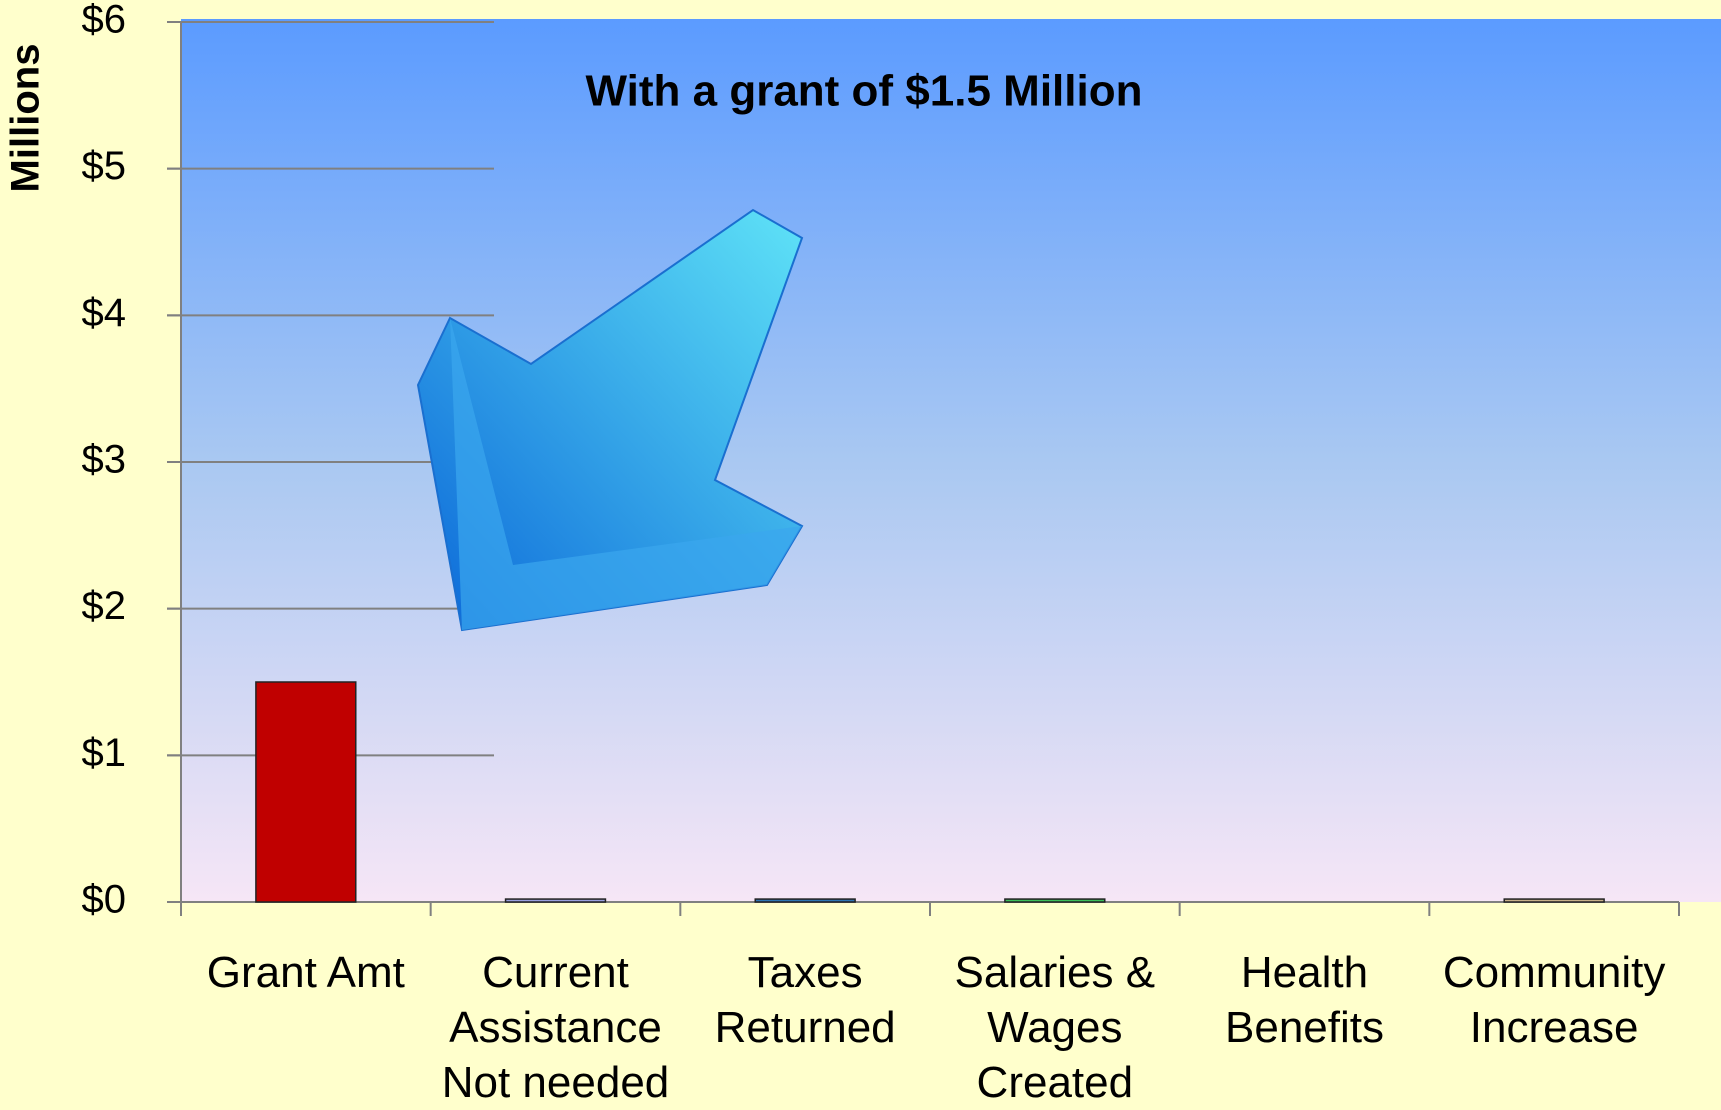 The image size is (1721, 1110). Describe the element at coordinates (805, 1000) in the screenshot. I see `x-tick-label: Taxes Returned` at that location.